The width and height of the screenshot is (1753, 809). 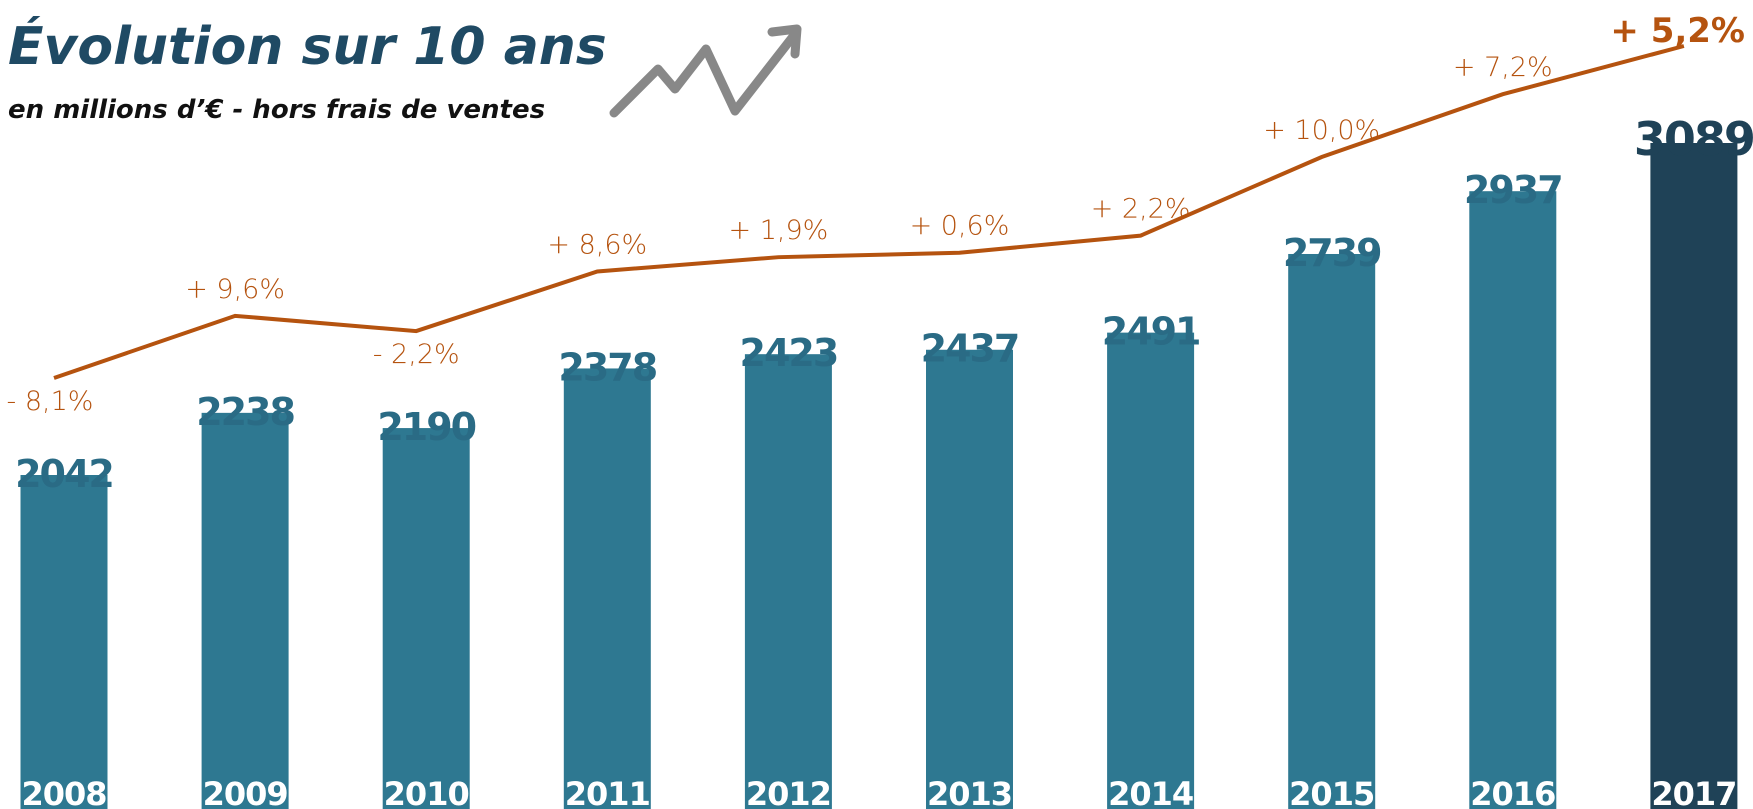 What do you see at coordinates (416, 354) in the screenshot?
I see `growth-label: - 2,2%` at bounding box center [416, 354].